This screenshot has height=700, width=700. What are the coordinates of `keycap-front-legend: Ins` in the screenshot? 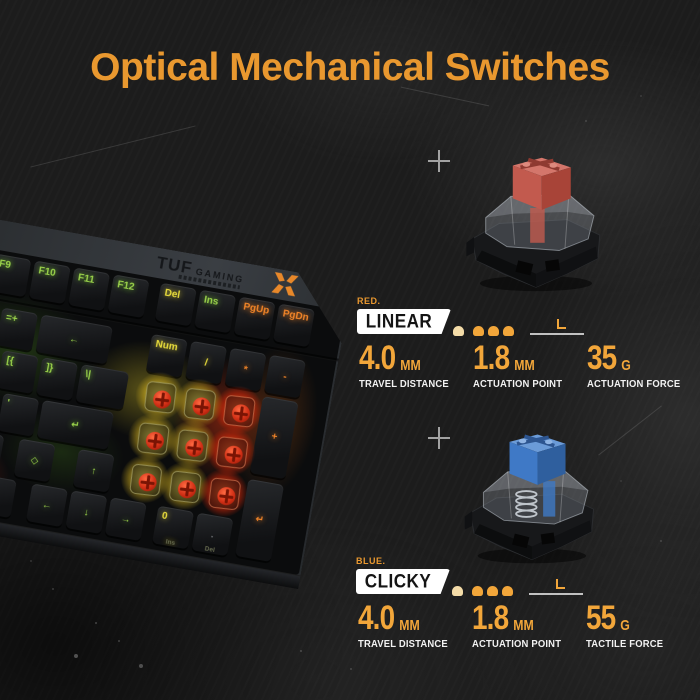 It's located at (170, 543).